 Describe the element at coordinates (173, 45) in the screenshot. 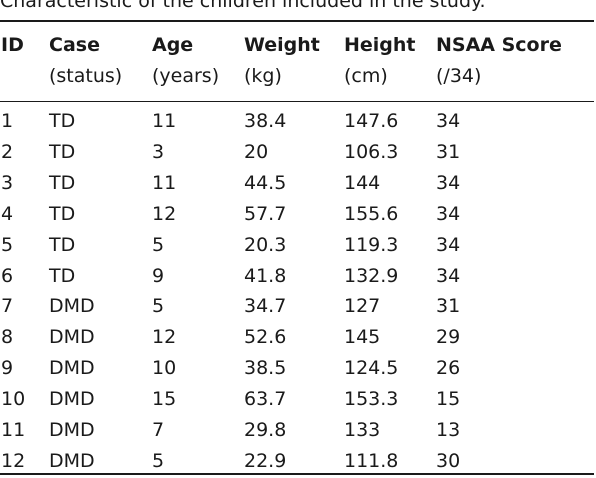

I see `header-age: Age` at that location.